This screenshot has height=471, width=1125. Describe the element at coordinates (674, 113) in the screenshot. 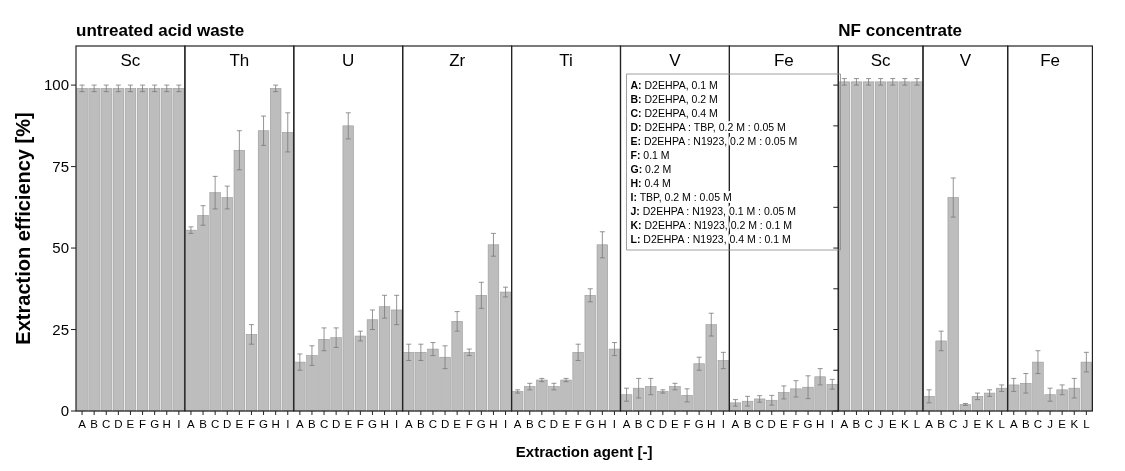

I see `annotation: C: D2EHPA, 0.4 M` at that location.